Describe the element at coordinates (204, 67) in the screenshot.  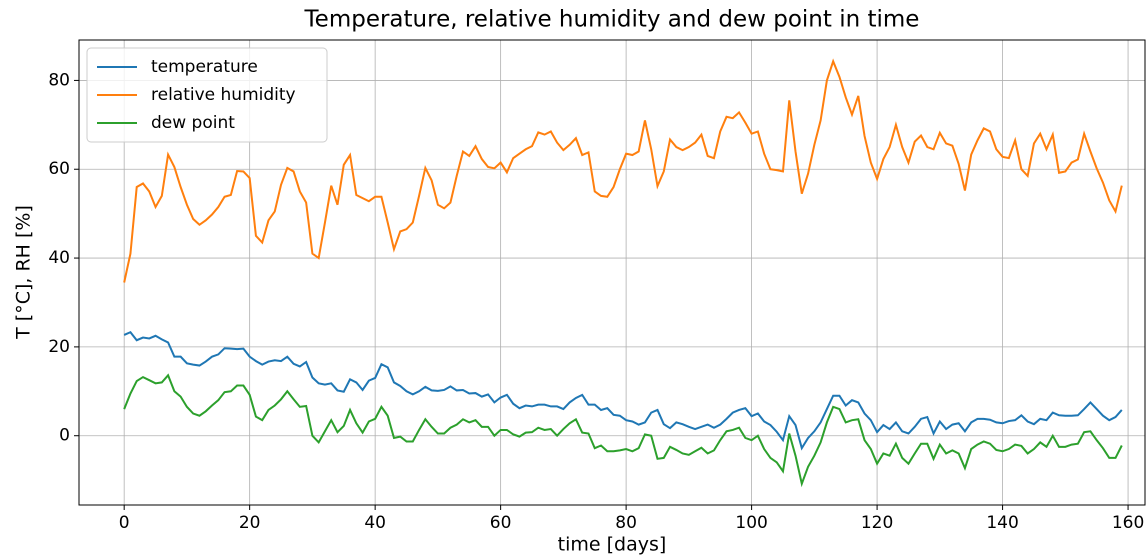
I see `legend-label: temperature` at that location.